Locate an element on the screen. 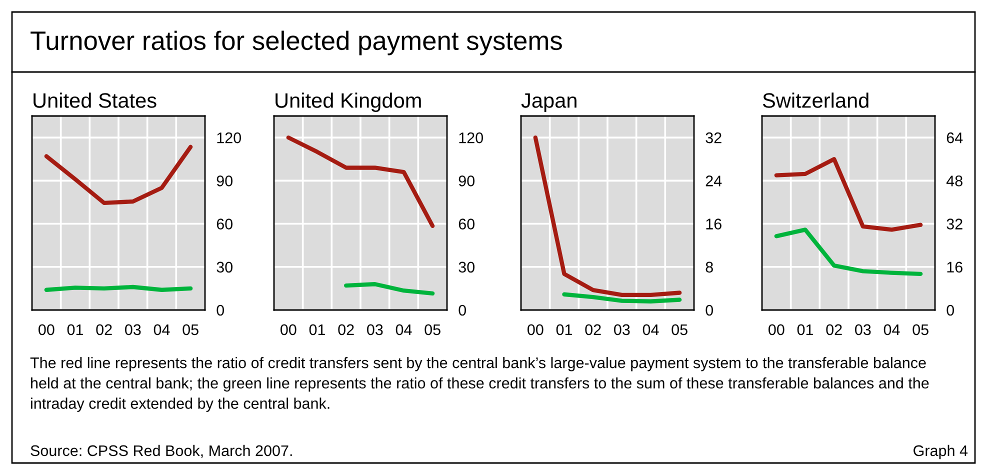 This screenshot has height=471, width=988. source-note: Source: CPSS Red Book, March 2007. is located at coordinates (161, 451).